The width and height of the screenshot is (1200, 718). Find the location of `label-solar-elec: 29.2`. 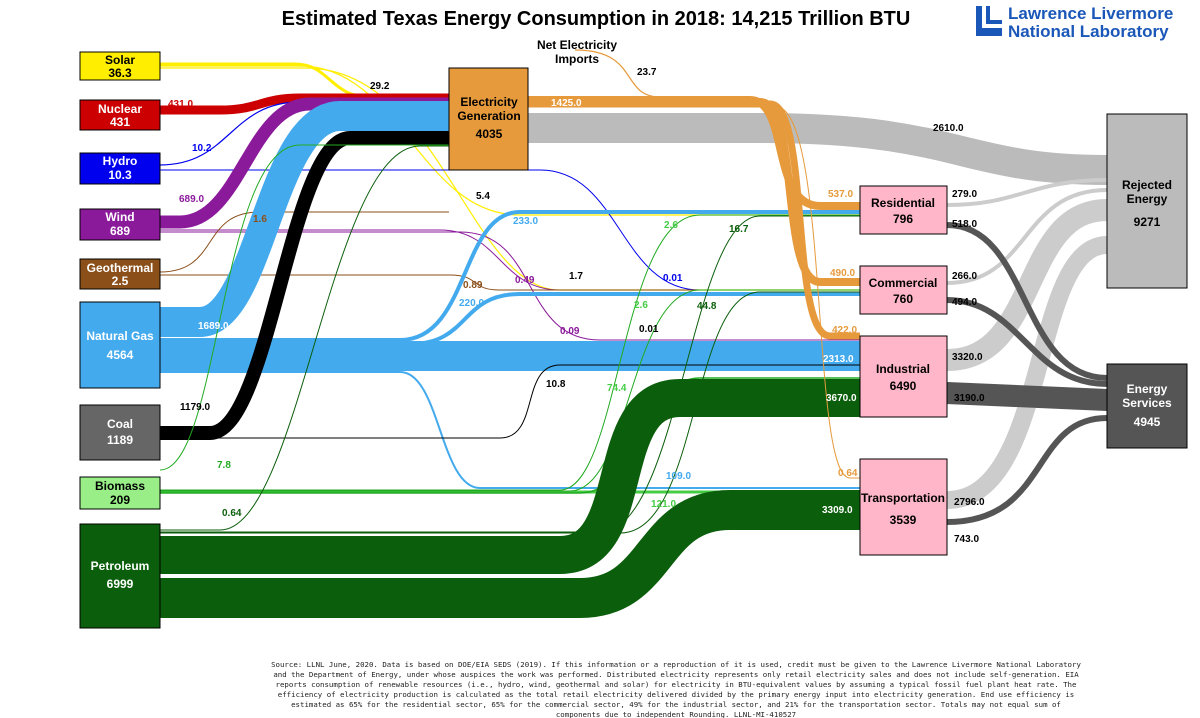

label-solar-elec: 29.2 is located at coordinates (380, 86).